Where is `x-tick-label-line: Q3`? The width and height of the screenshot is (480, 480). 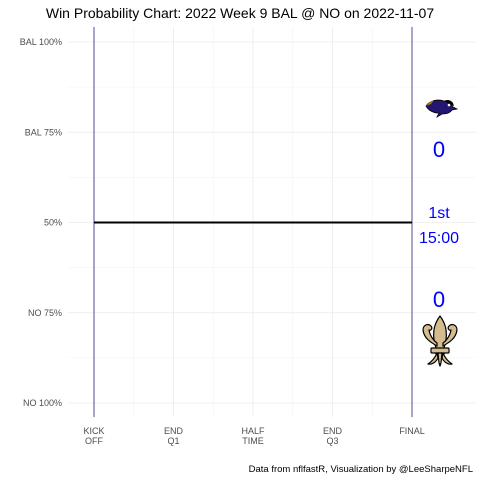
x-tick-label-line: Q3 is located at coordinates (332, 441).